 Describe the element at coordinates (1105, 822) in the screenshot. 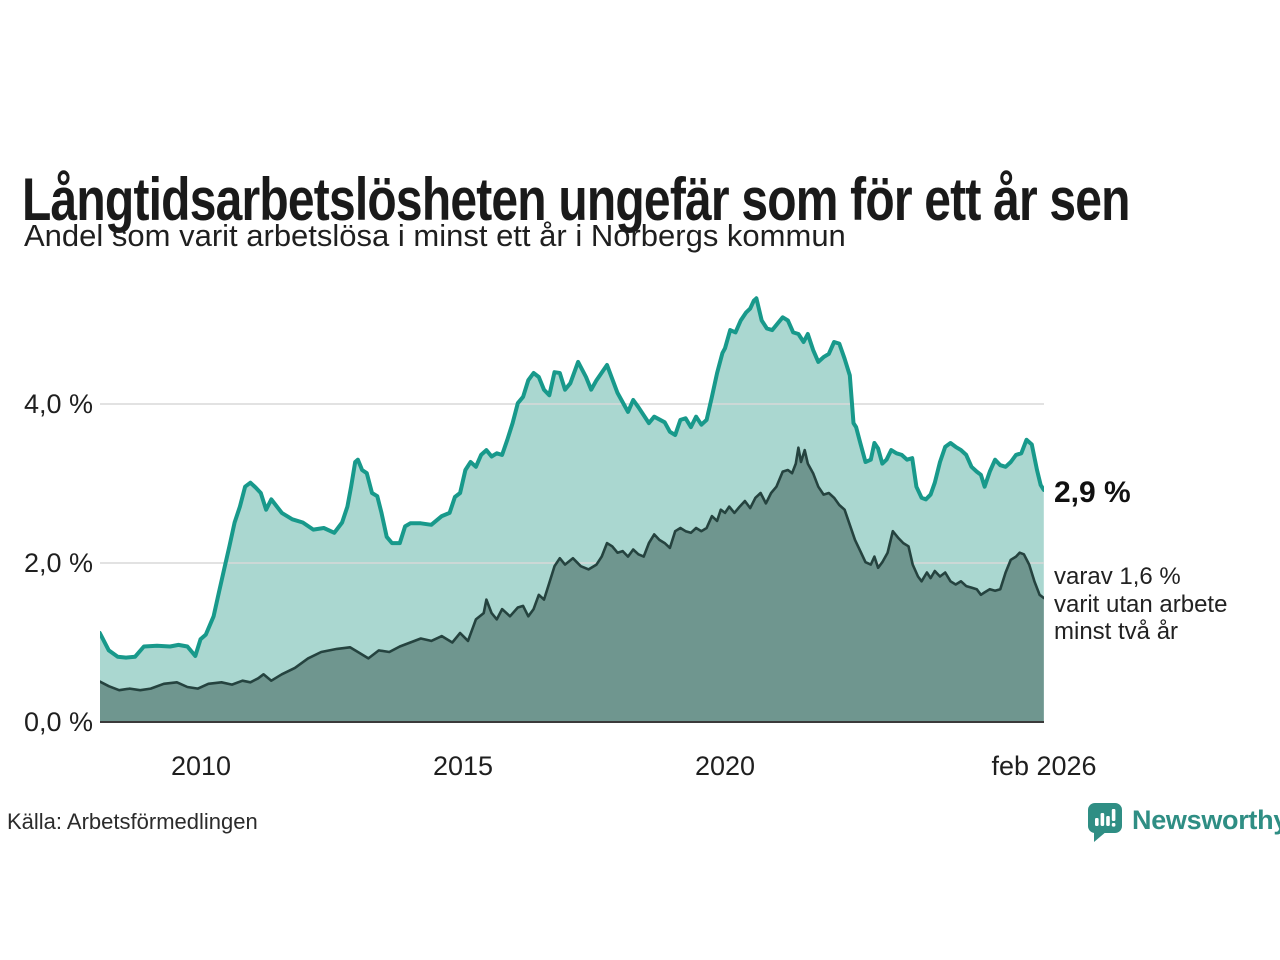

I see `newsworthy-logo-icon` at that location.